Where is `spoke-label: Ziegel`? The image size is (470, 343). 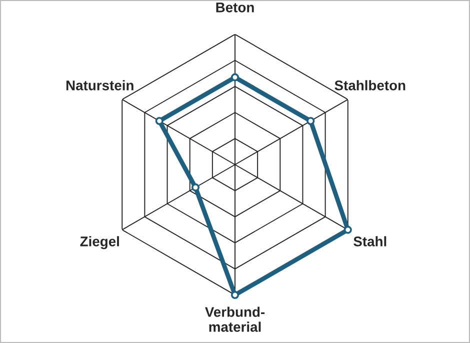 spoke-label: Ziegel is located at coordinates (99, 243).